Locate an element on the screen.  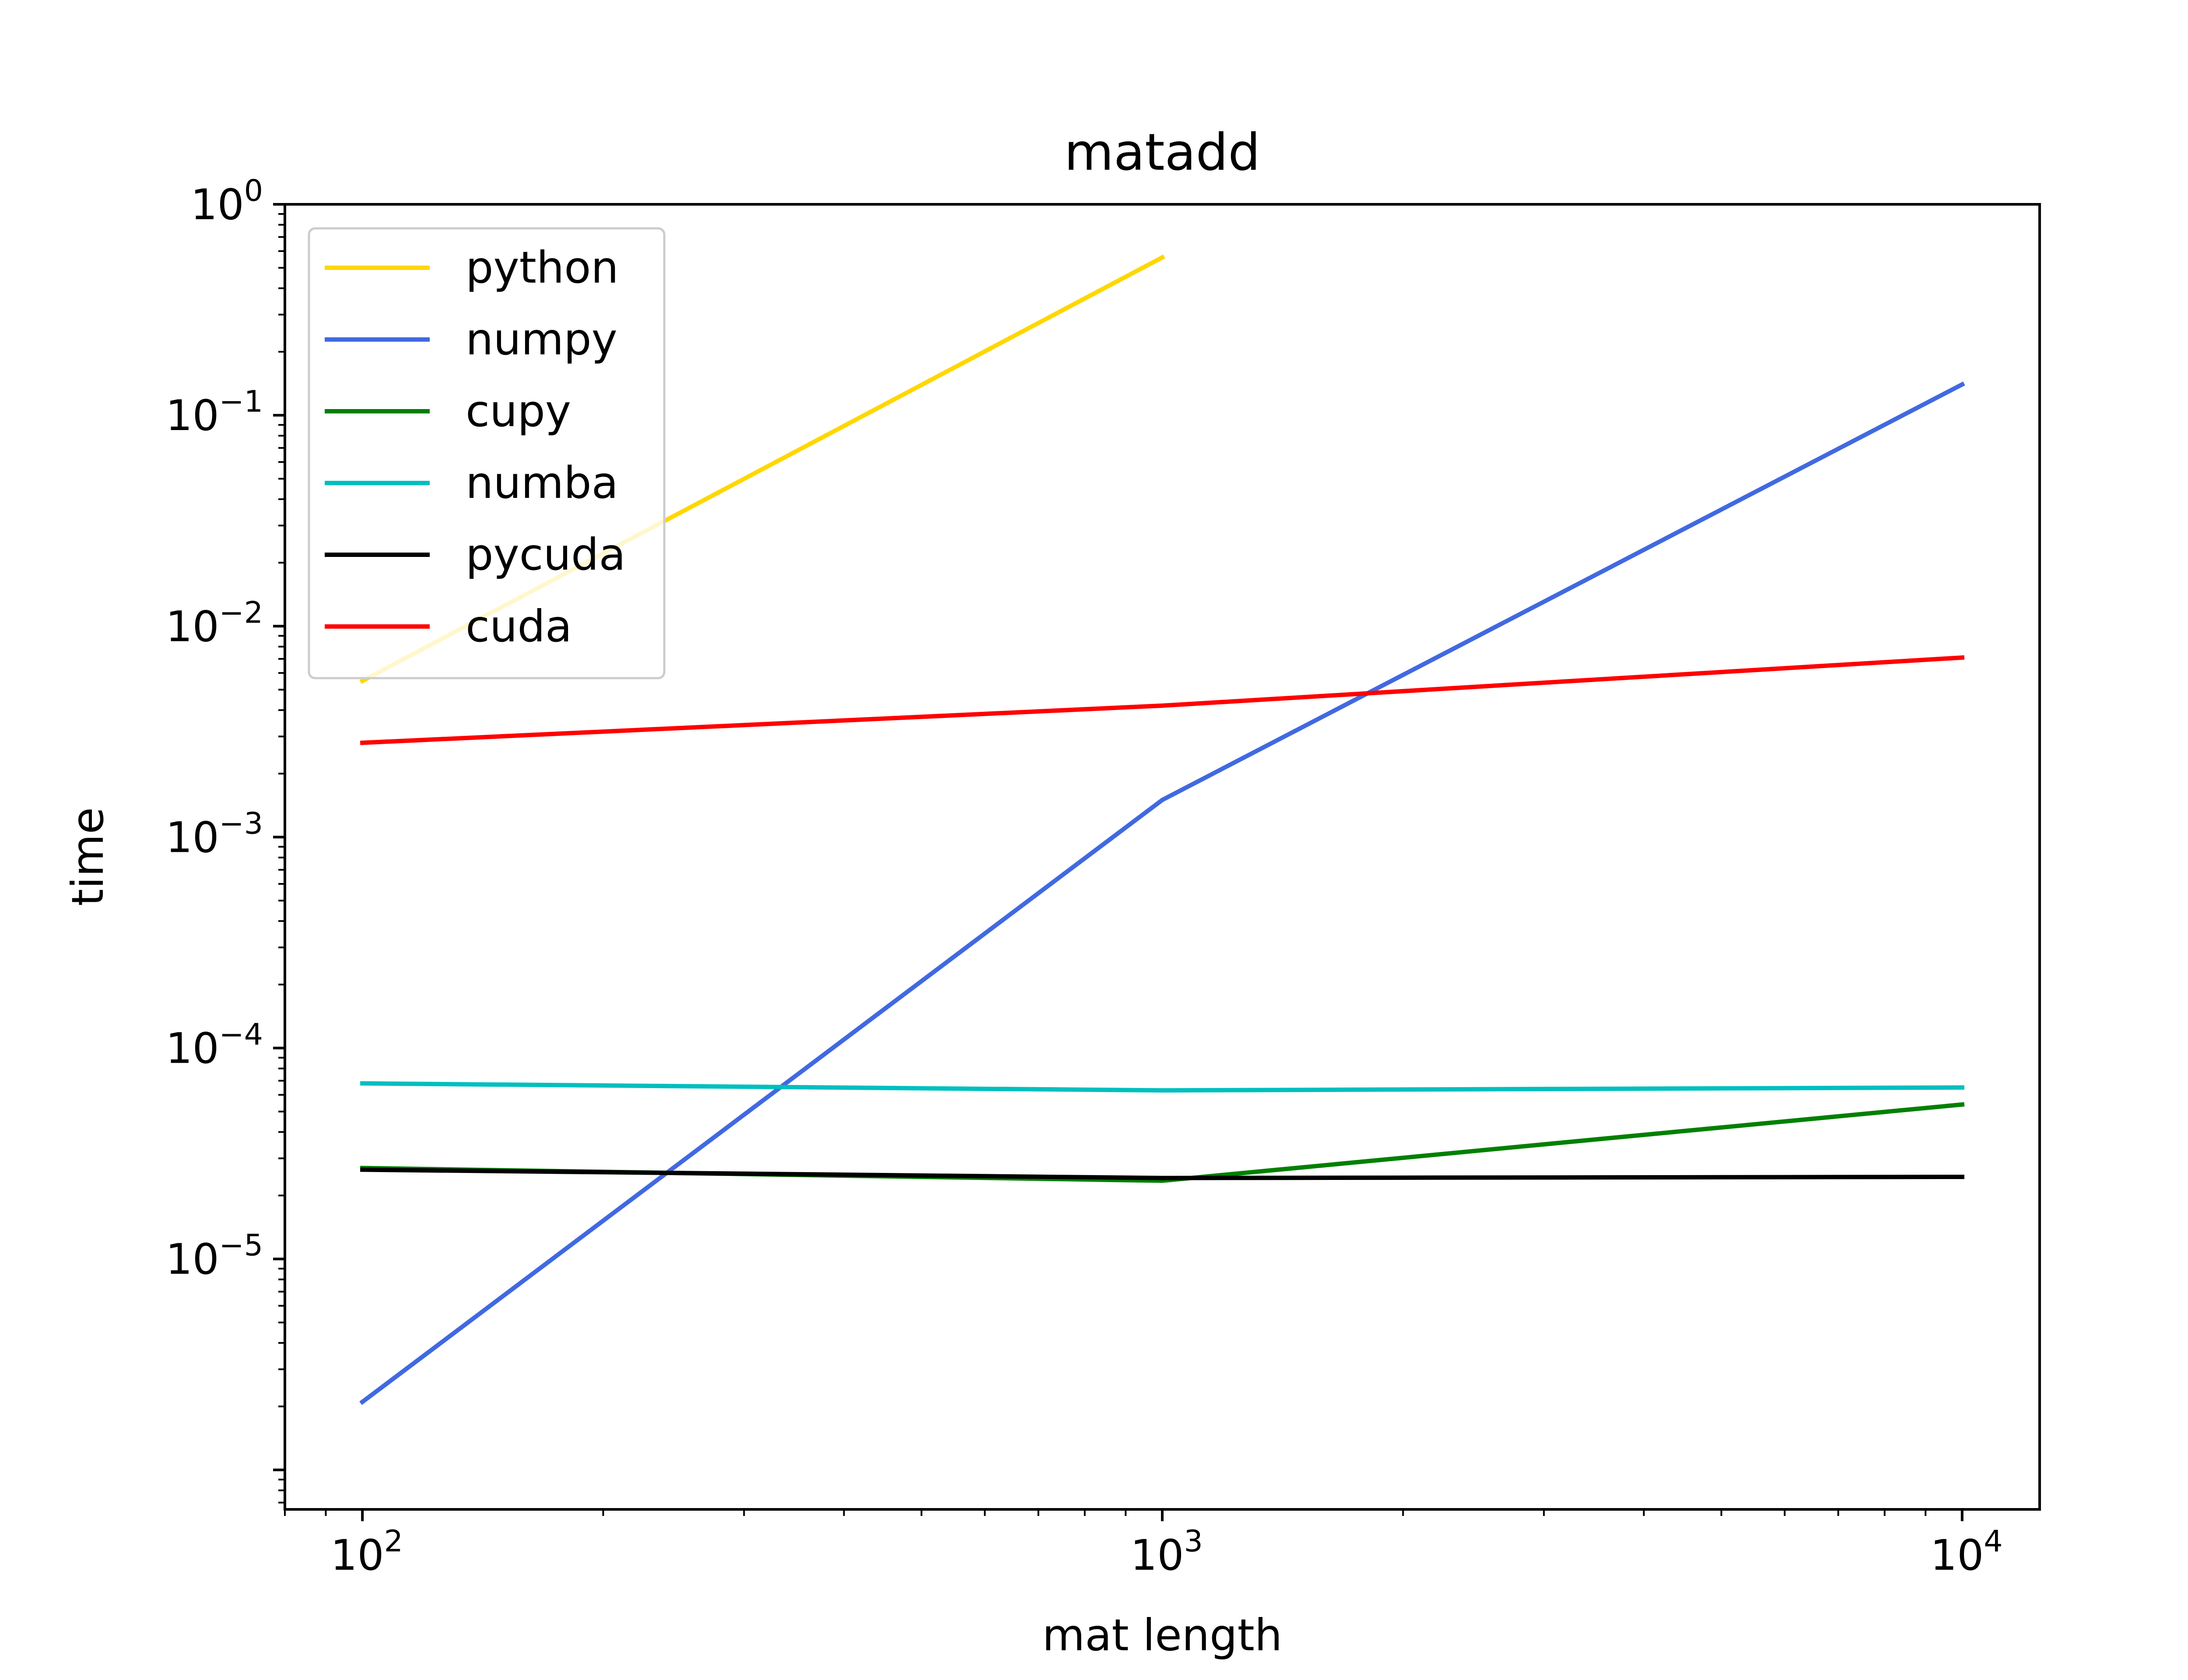
y-tick-label-exponent: −3 is located at coordinates (241, 823).